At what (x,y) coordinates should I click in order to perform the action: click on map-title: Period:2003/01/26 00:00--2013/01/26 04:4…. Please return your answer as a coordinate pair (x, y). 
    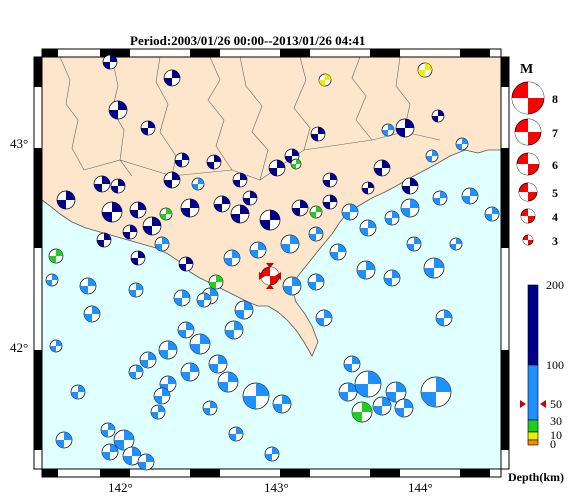
    Looking at the image, I should click on (248, 40).